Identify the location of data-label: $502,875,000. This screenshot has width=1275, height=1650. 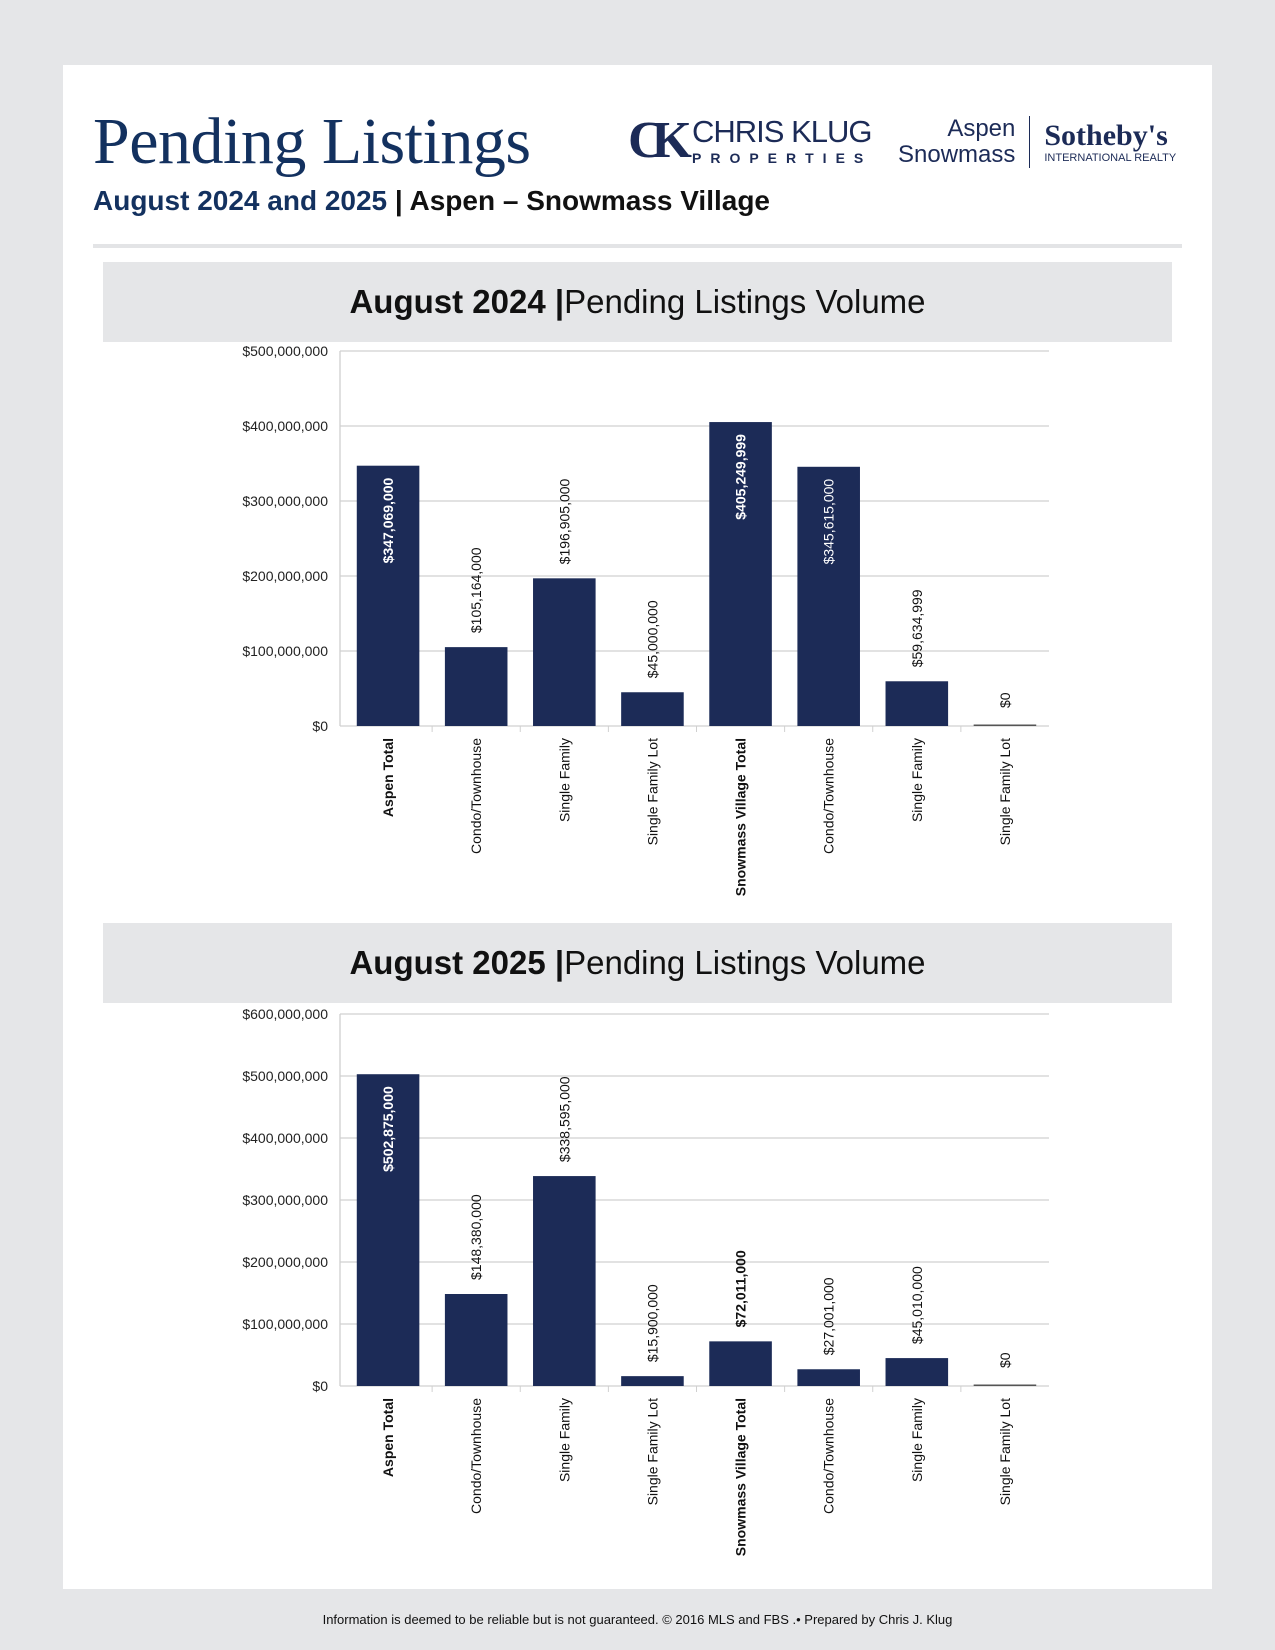
(388, 1129).